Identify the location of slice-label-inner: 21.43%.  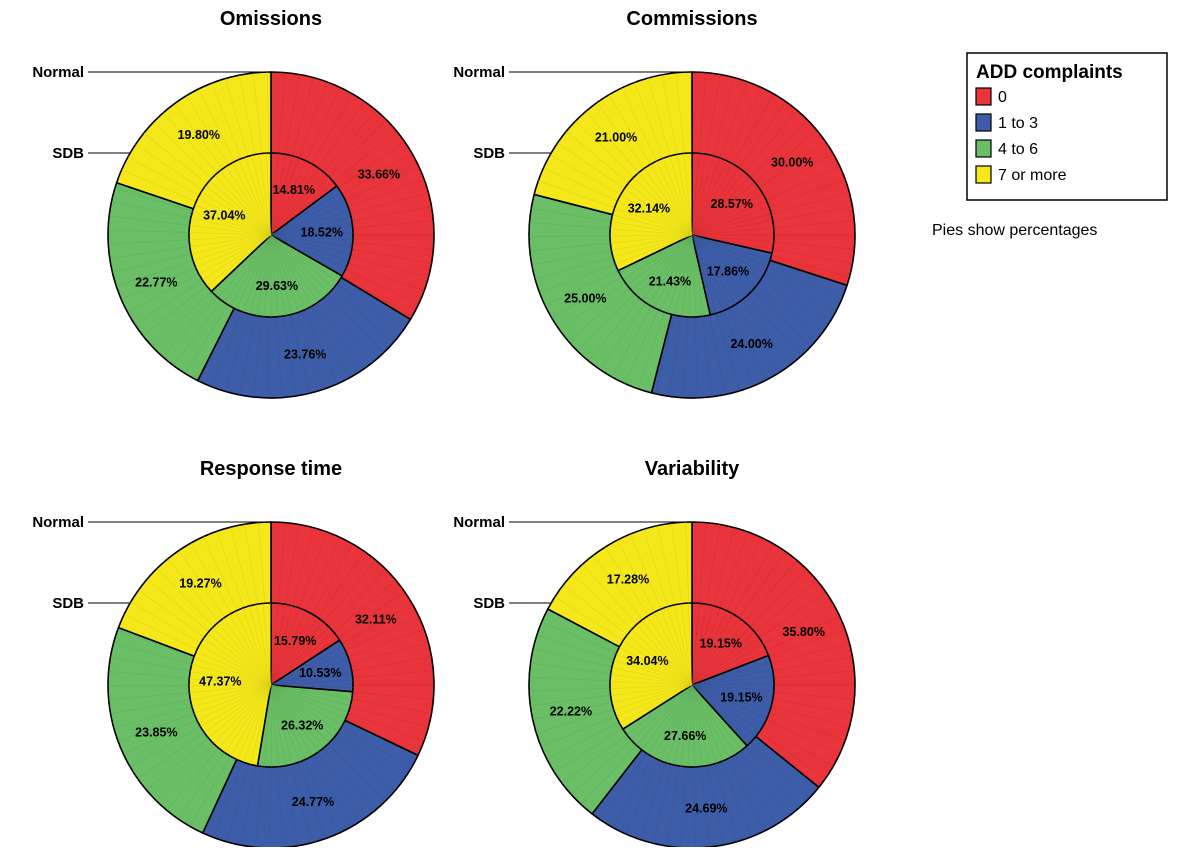
(670, 281).